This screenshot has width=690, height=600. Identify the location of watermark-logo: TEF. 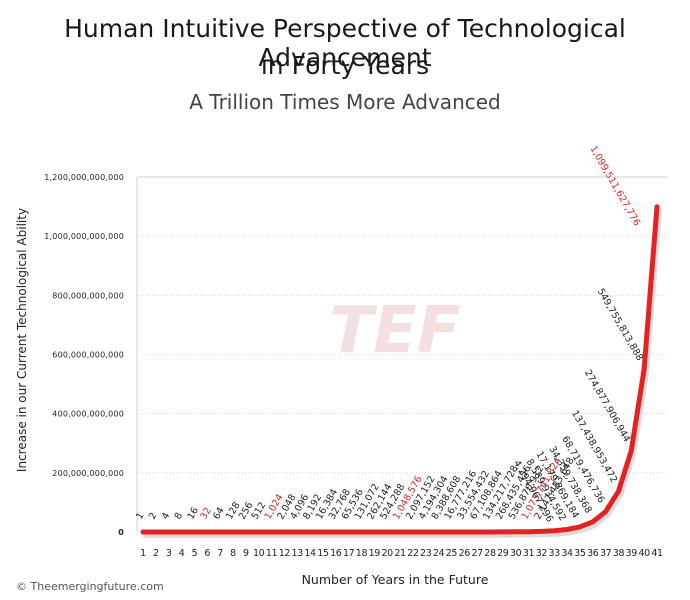
(394, 331).